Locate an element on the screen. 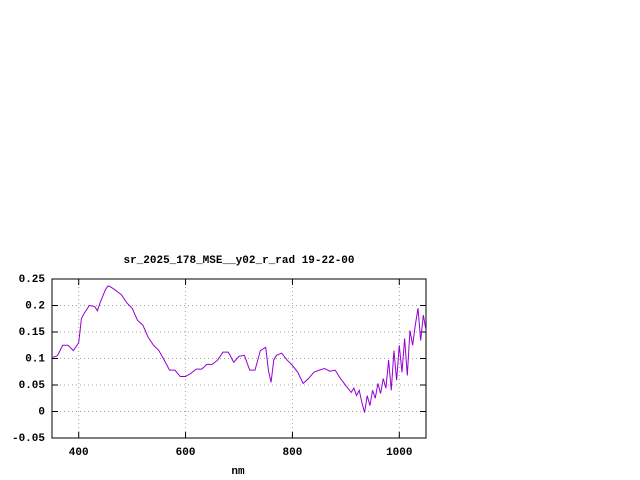 The height and width of the screenshot is (480, 640). y-tick-label: 0.2 is located at coordinates (35, 306).